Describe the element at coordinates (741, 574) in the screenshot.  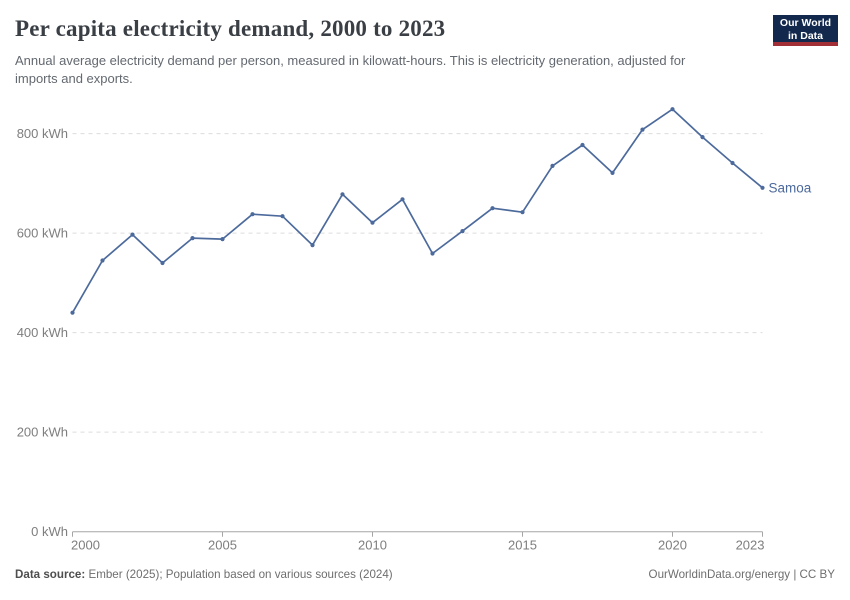
I see `credit-line: OurWorldinData.org/energy | CC BY` at that location.